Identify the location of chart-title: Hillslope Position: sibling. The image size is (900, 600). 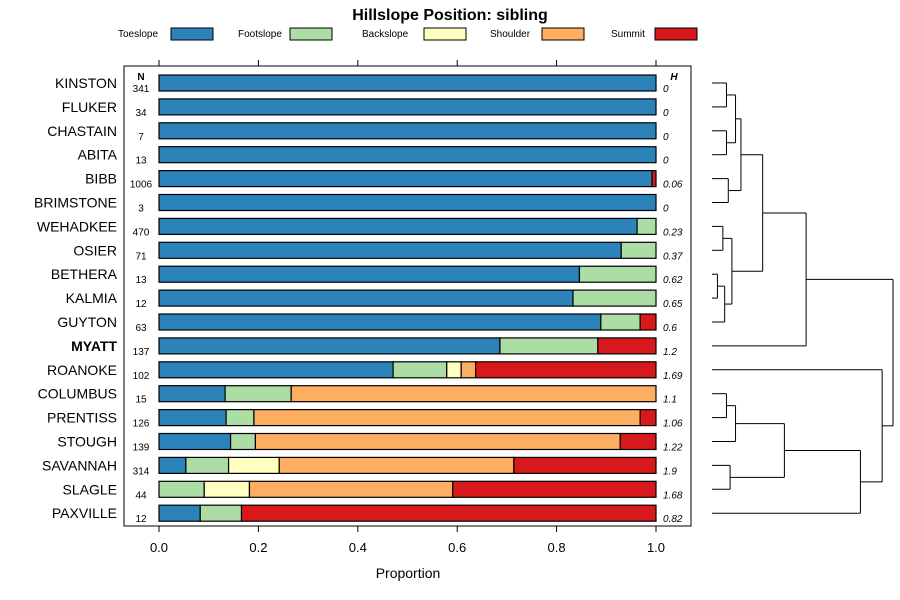
(450, 15).